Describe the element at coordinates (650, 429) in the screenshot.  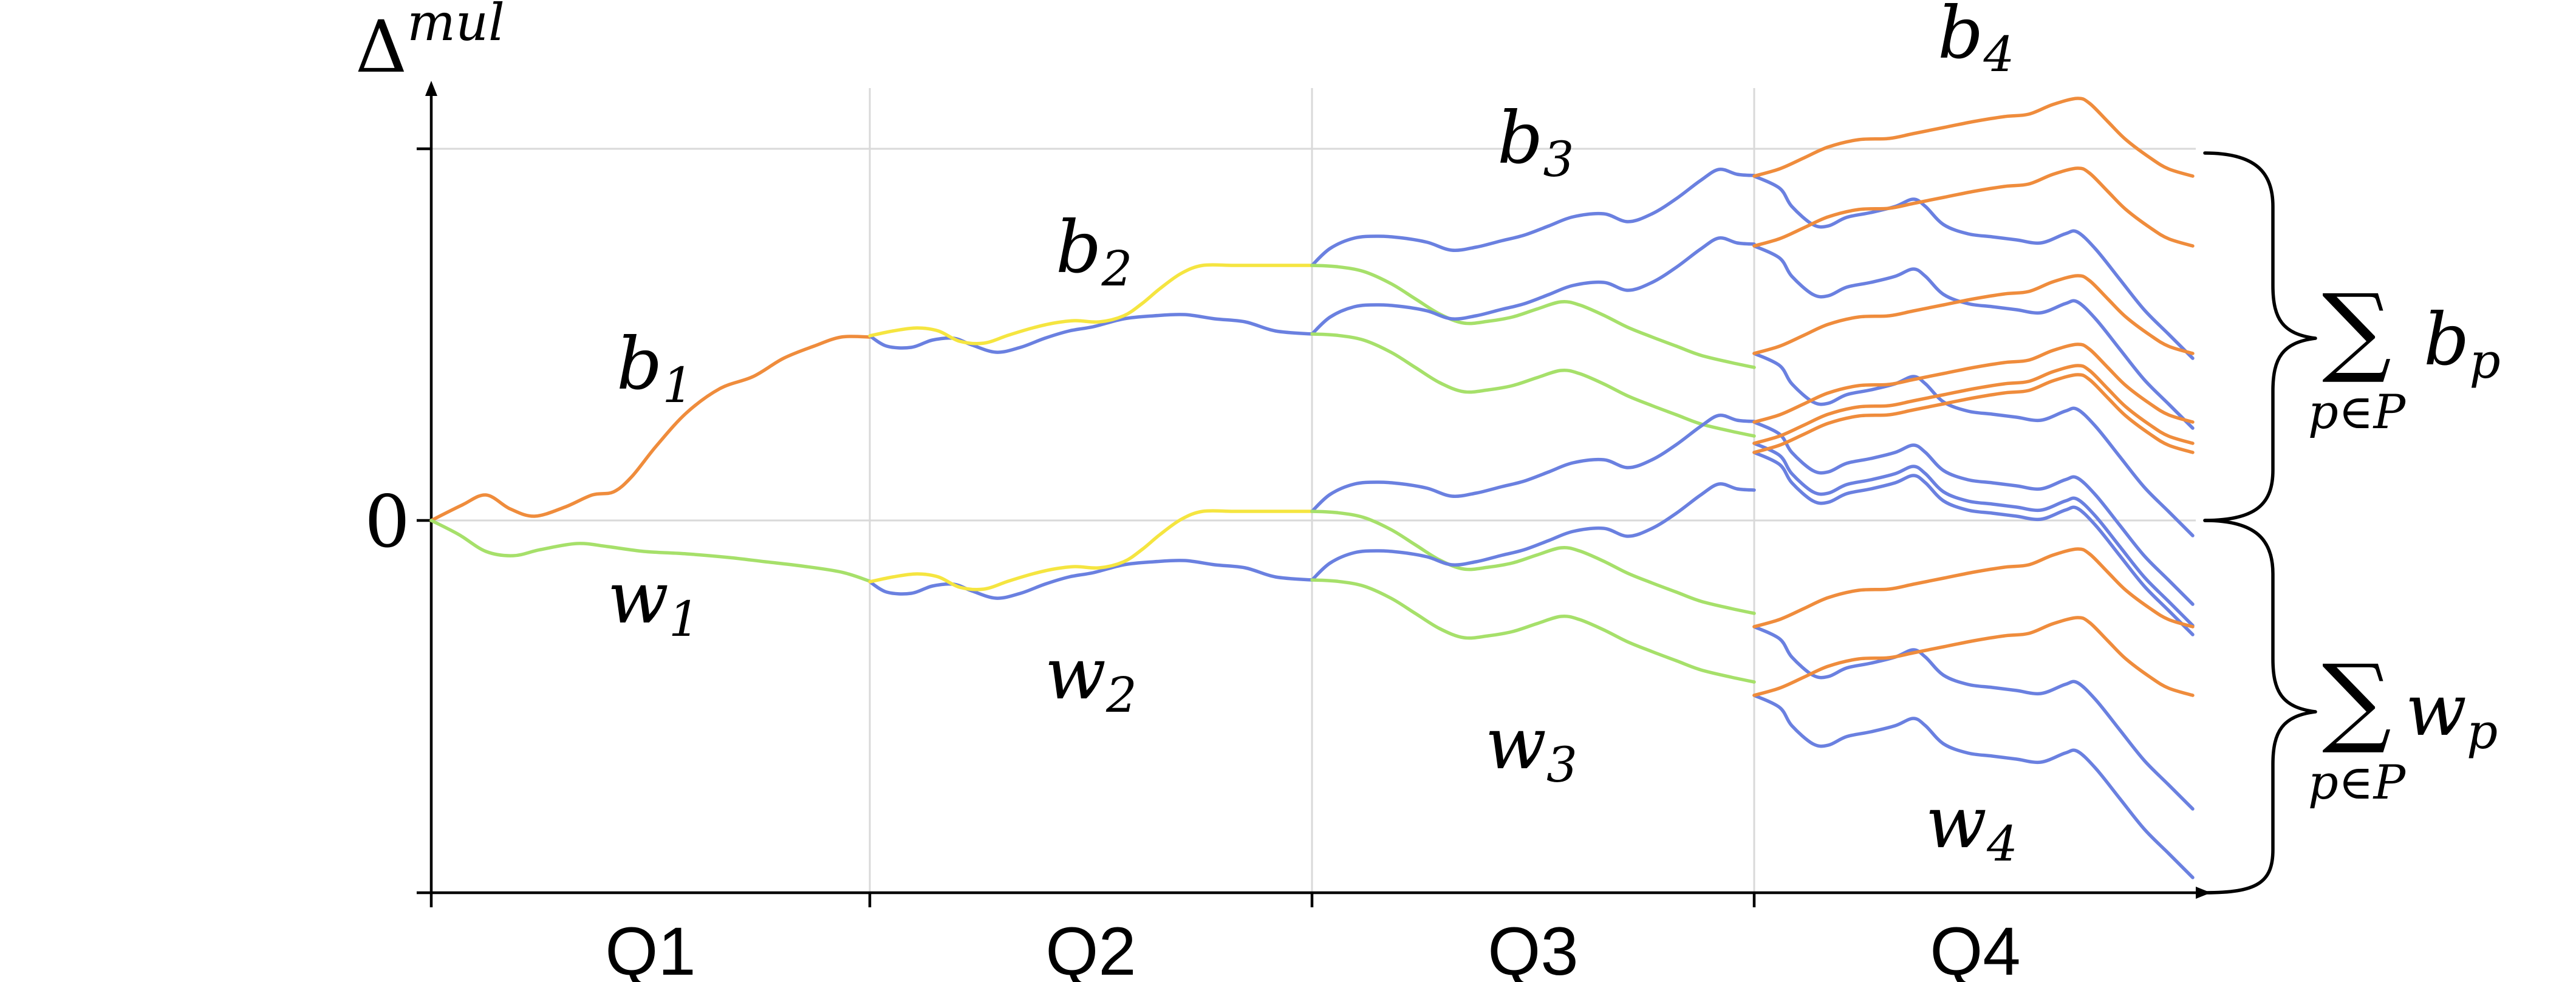
I see `path-b1` at that location.